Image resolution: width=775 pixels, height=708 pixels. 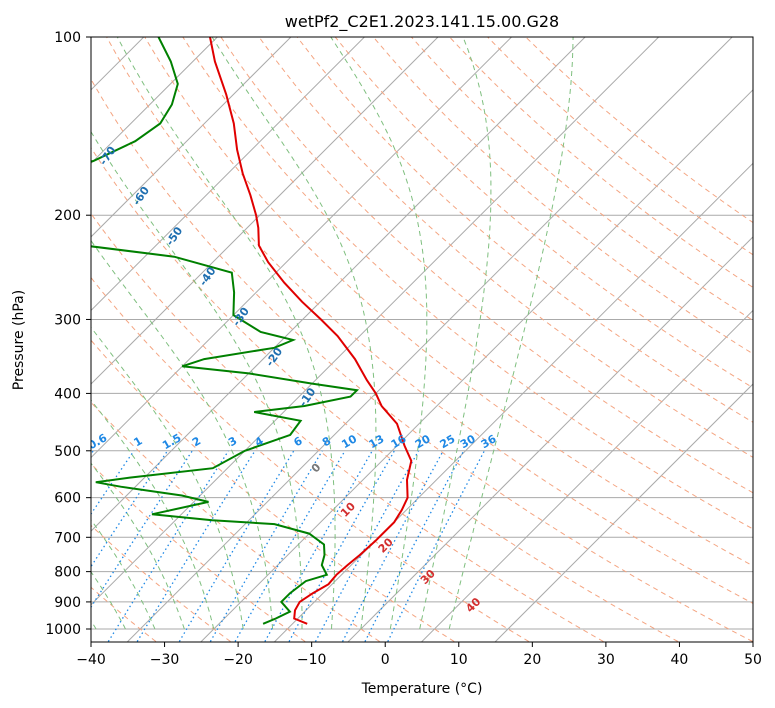 I want to click on x-axis-title: Temperature (°C), so click(x=422, y=689).